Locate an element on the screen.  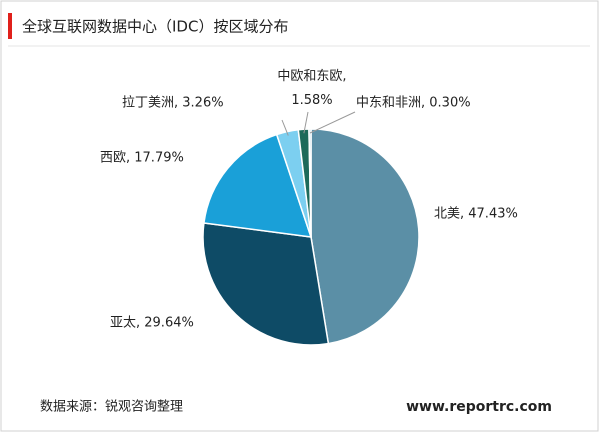
website: www.reportrc.com is located at coordinates (479, 407).